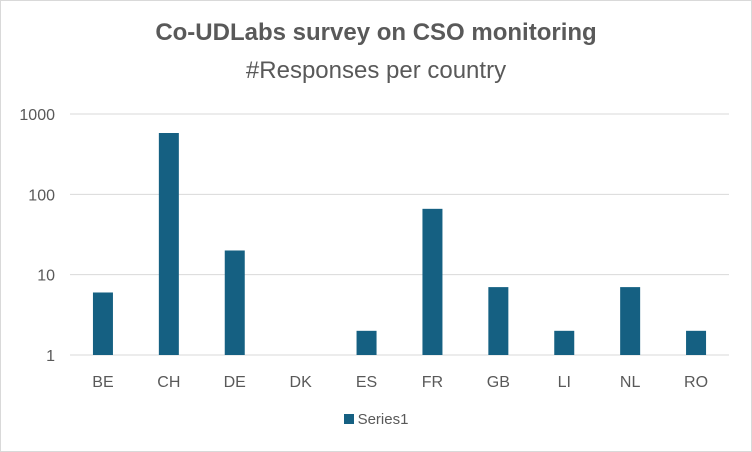 The height and width of the screenshot is (452, 752). Describe the element at coordinates (348, 419) in the screenshot. I see `legend-swatch` at that location.